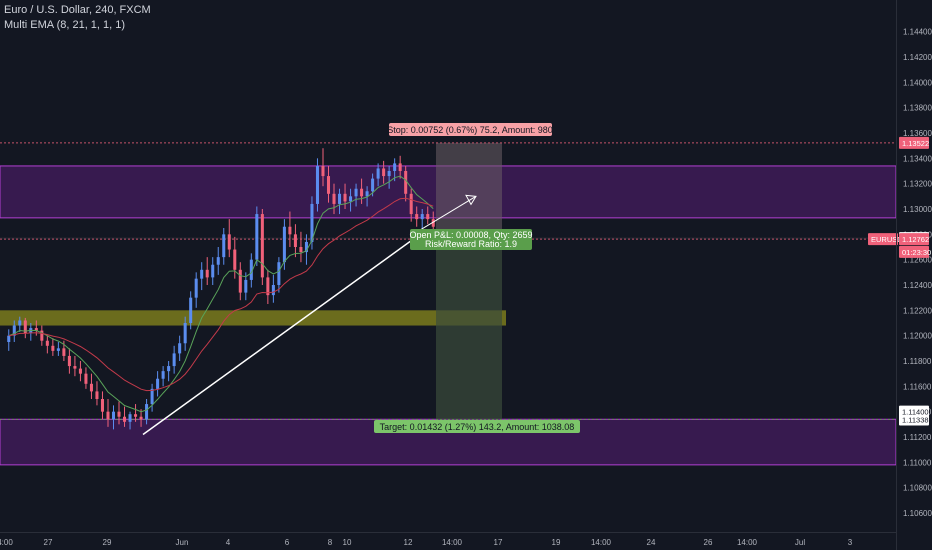 This screenshot has height=550, width=932. Describe the element at coordinates (556, 542) in the screenshot. I see `x-tick-label: 19` at that location.